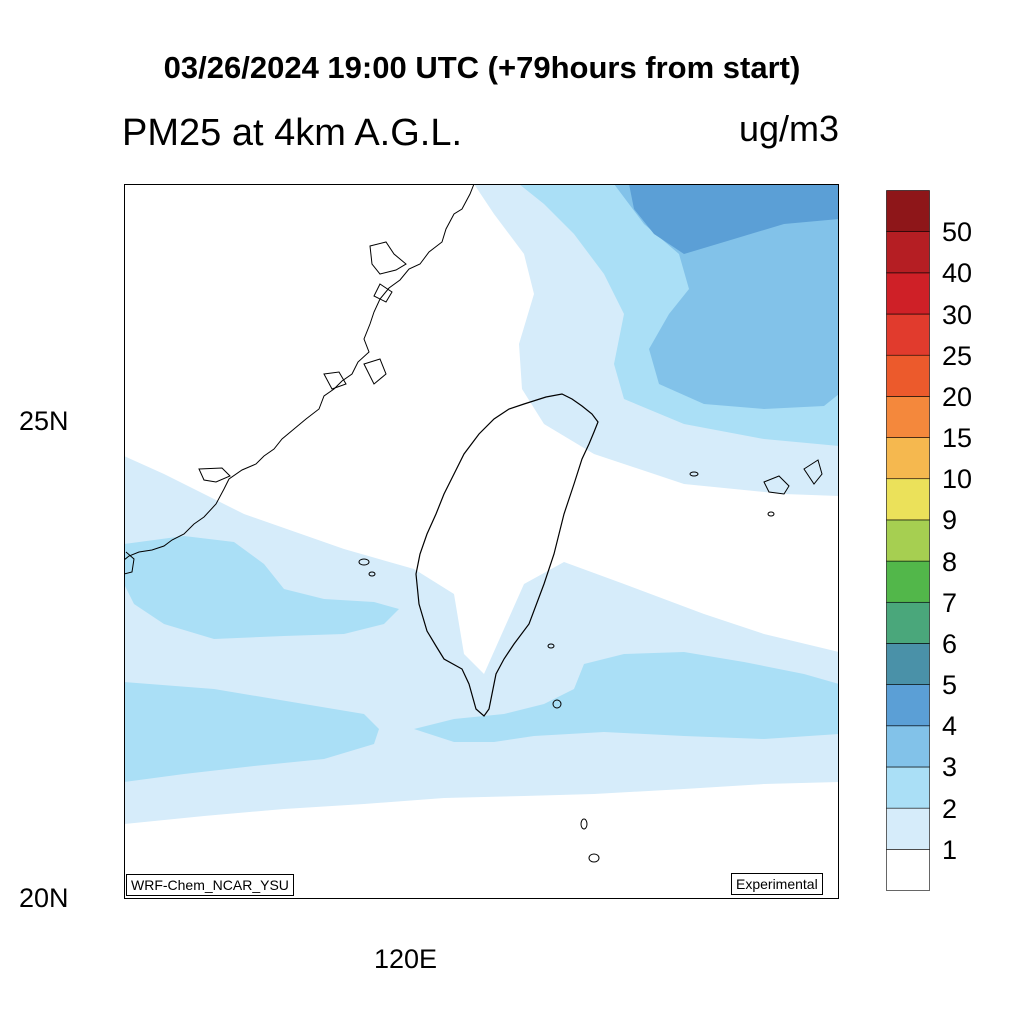 The image size is (1024, 1024). Describe the element at coordinates (406, 959) in the screenshot. I see `lon-label-120e: 120E` at that location.